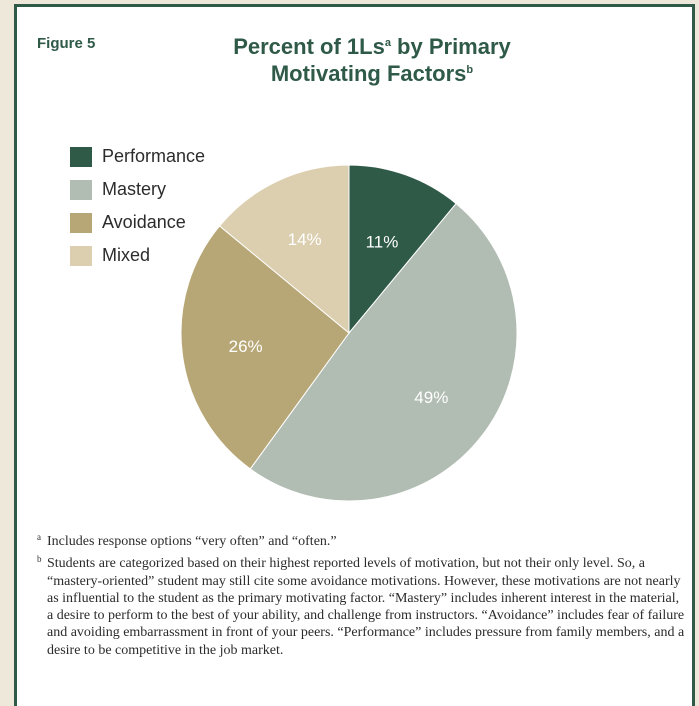 Image resolution: width=699 pixels, height=706 pixels. I want to click on data-label-mixed: 14%, so click(305, 239).